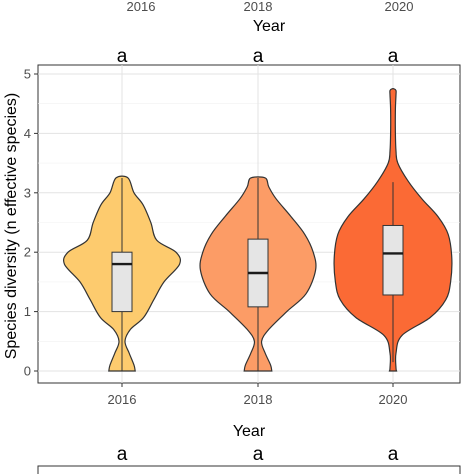 This screenshot has width=474, height=474. I want to click on x-axis-title: Year, so click(249, 431).